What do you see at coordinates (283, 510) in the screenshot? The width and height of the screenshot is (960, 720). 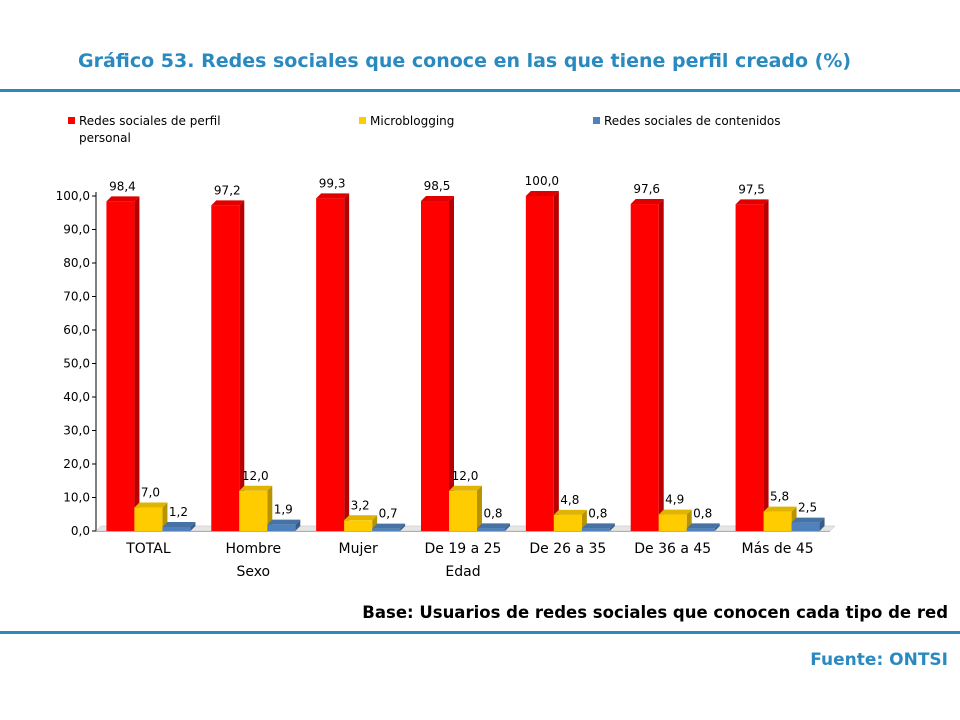 I see `data-label: 1,9` at bounding box center [283, 510].